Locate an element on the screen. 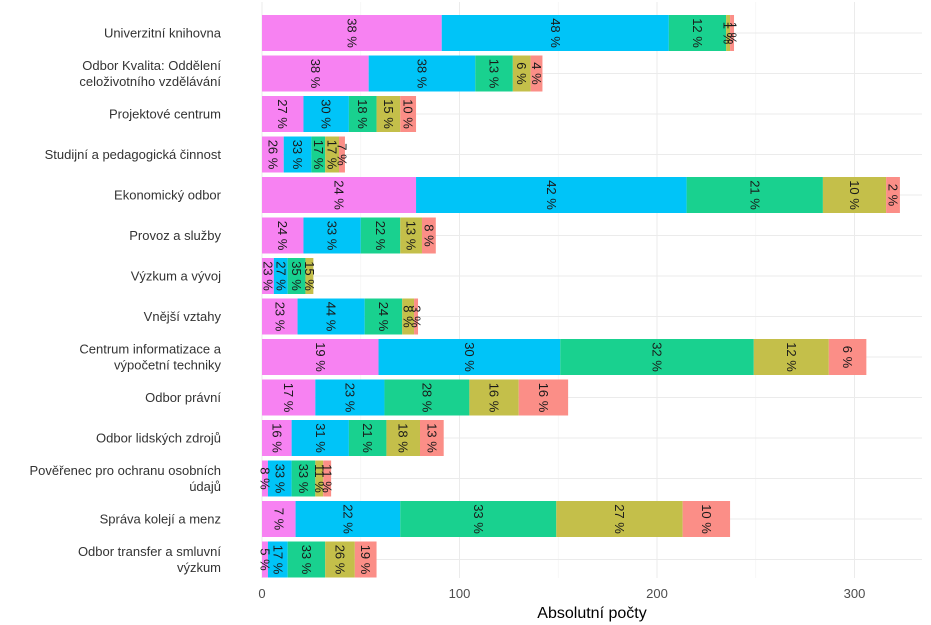 Image resolution: width=931 pixels, height=625 pixels. segment-label: 28 % is located at coordinates (426, 398).